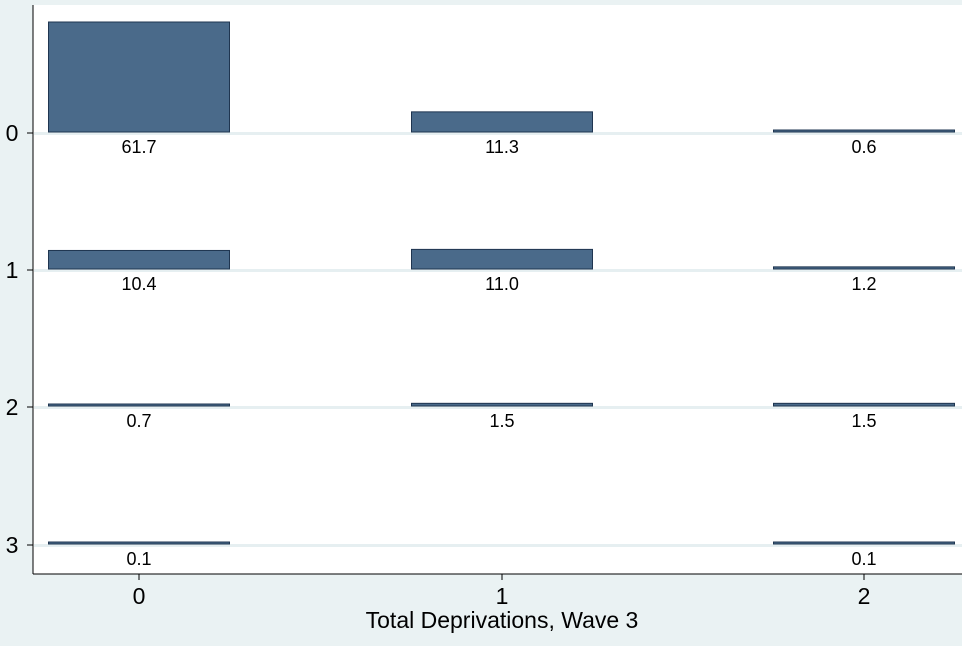 This screenshot has width=962, height=646. I want to click on bar-label-row0-col1: 11.3, so click(502, 147).